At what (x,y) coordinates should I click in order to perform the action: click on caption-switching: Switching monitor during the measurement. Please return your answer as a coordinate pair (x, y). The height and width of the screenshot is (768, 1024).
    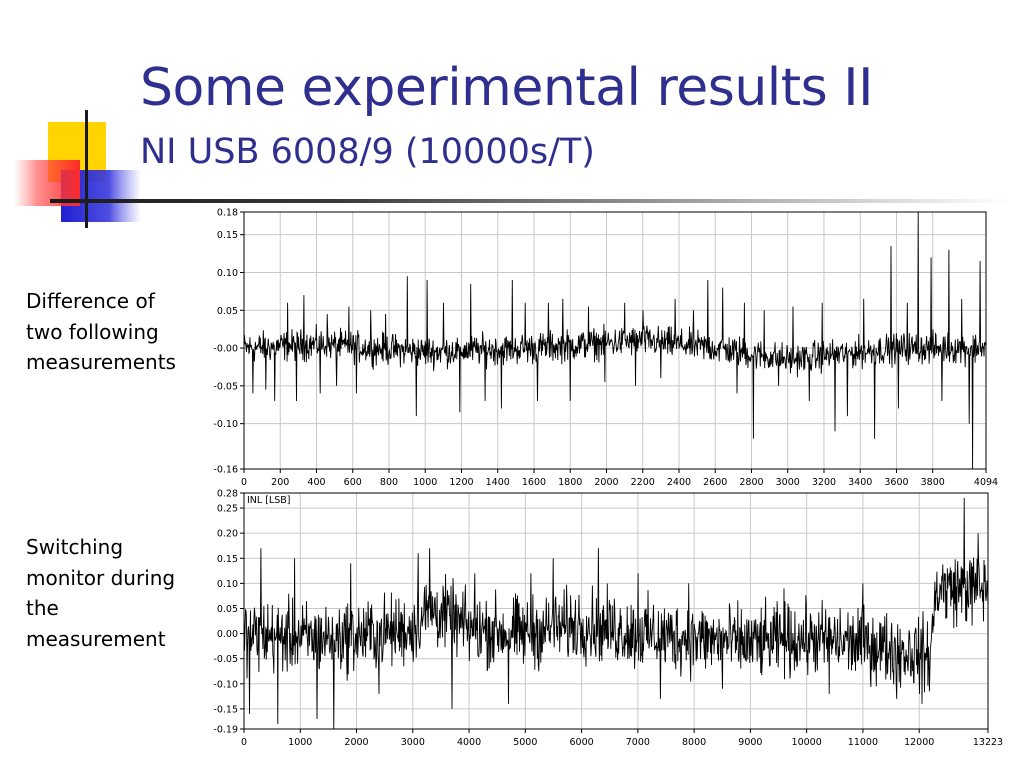
    Looking at the image, I should click on (100, 593).